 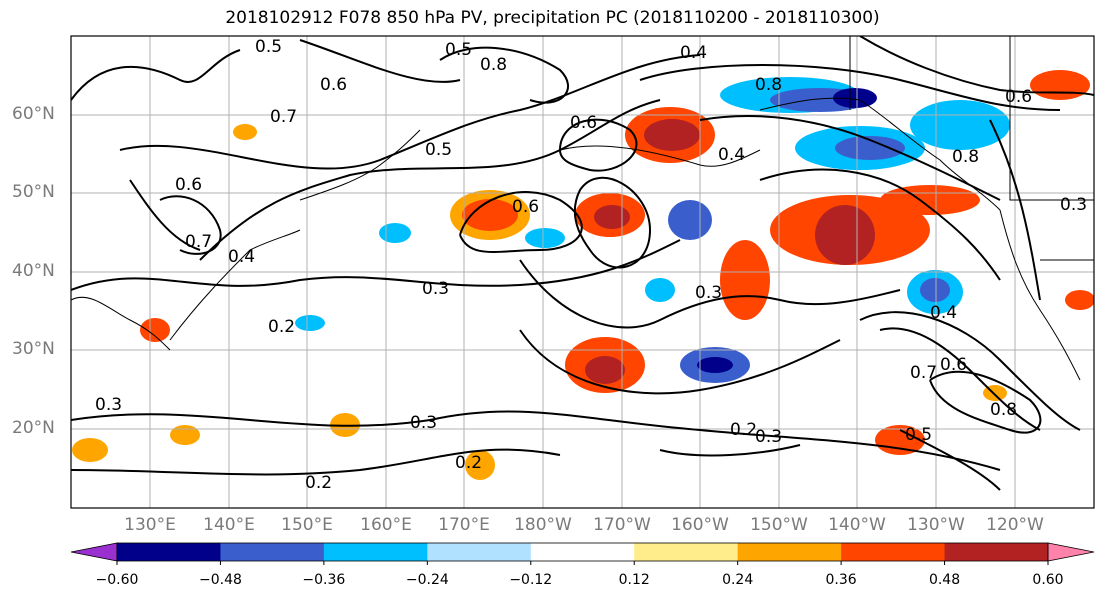 What do you see at coordinates (220, 580) in the screenshot?
I see `colorbar-tick-label: −0.48` at bounding box center [220, 580].